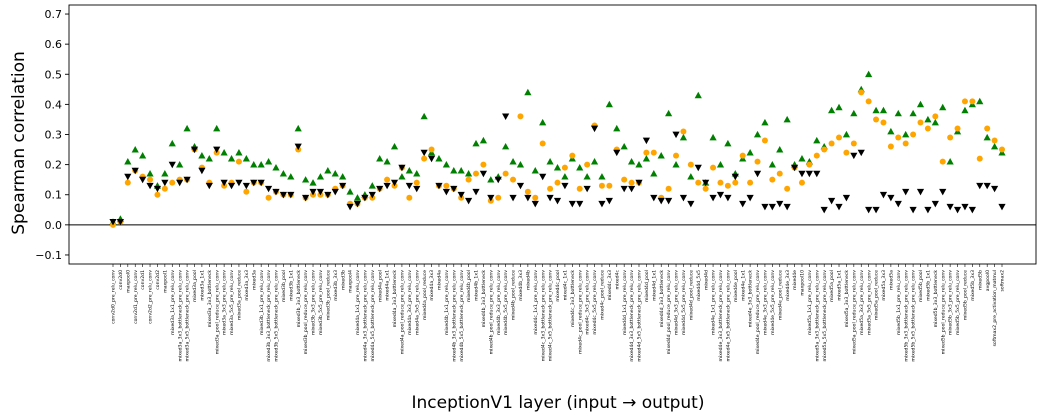 Image resolution: width=1039 pixels, height=418 pixels. What do you see at coordinates (54, 165) in the screenshot?
I see `y-tick-label: 0.2` at bounding box center [54, 165].